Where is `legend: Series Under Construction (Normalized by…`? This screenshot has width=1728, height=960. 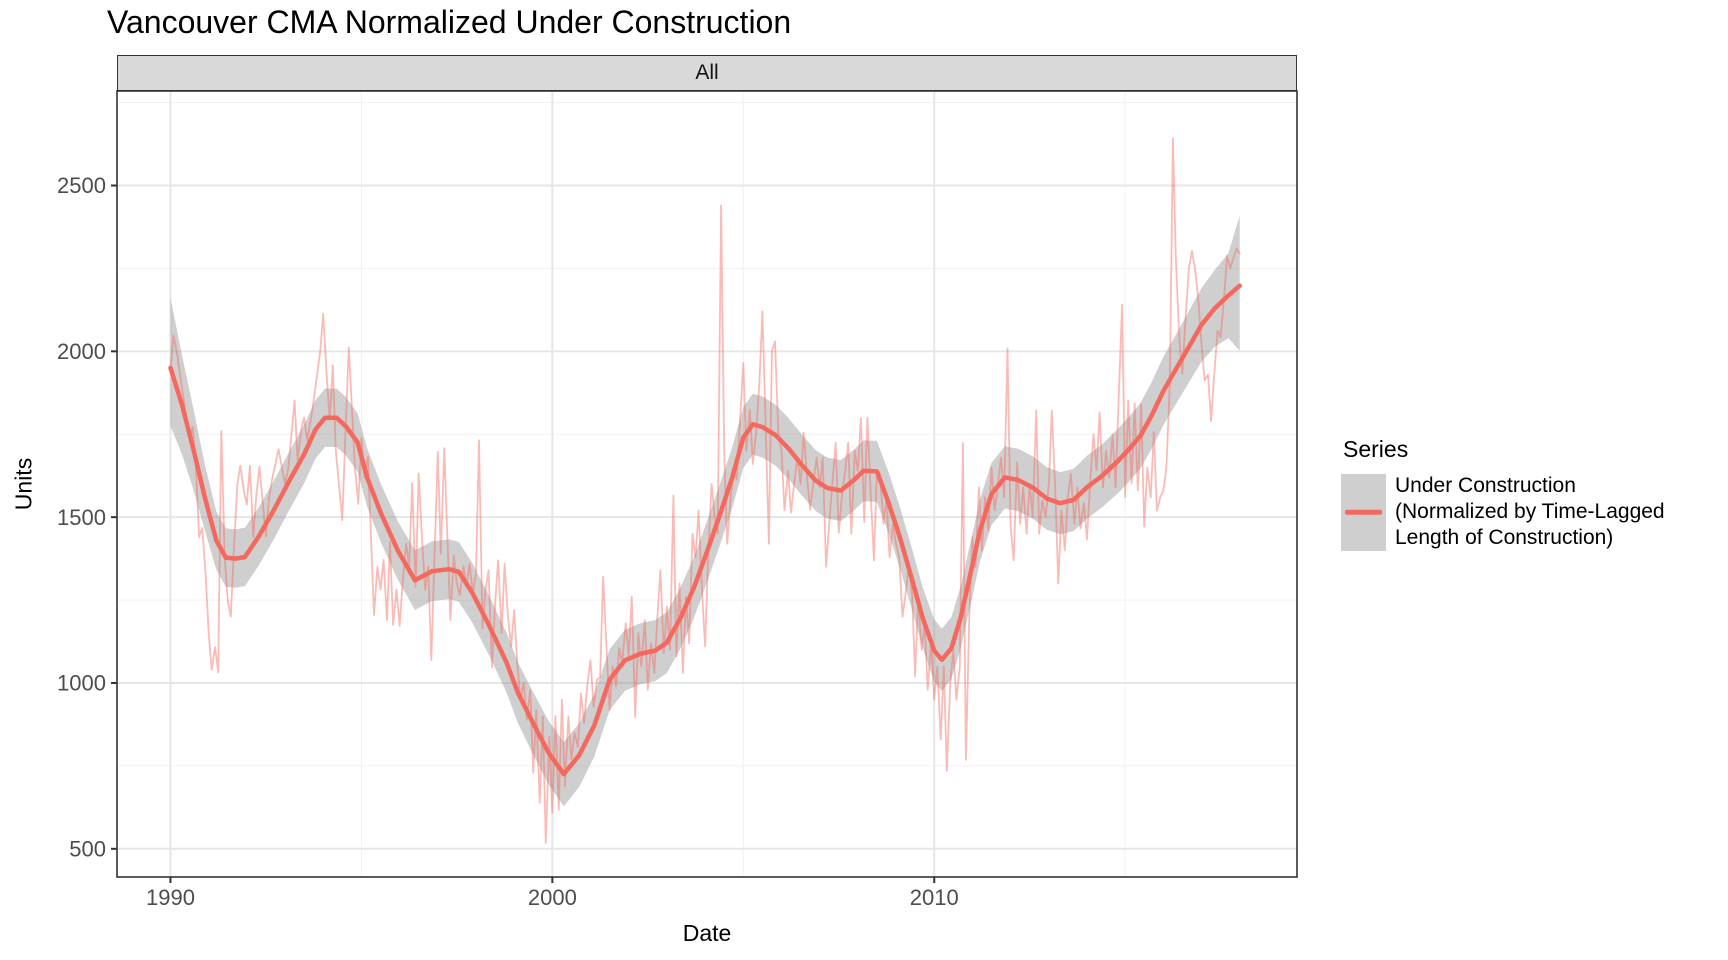 legend: Series Under Construction (Normalized by… is located at coordinates (1521, 493).